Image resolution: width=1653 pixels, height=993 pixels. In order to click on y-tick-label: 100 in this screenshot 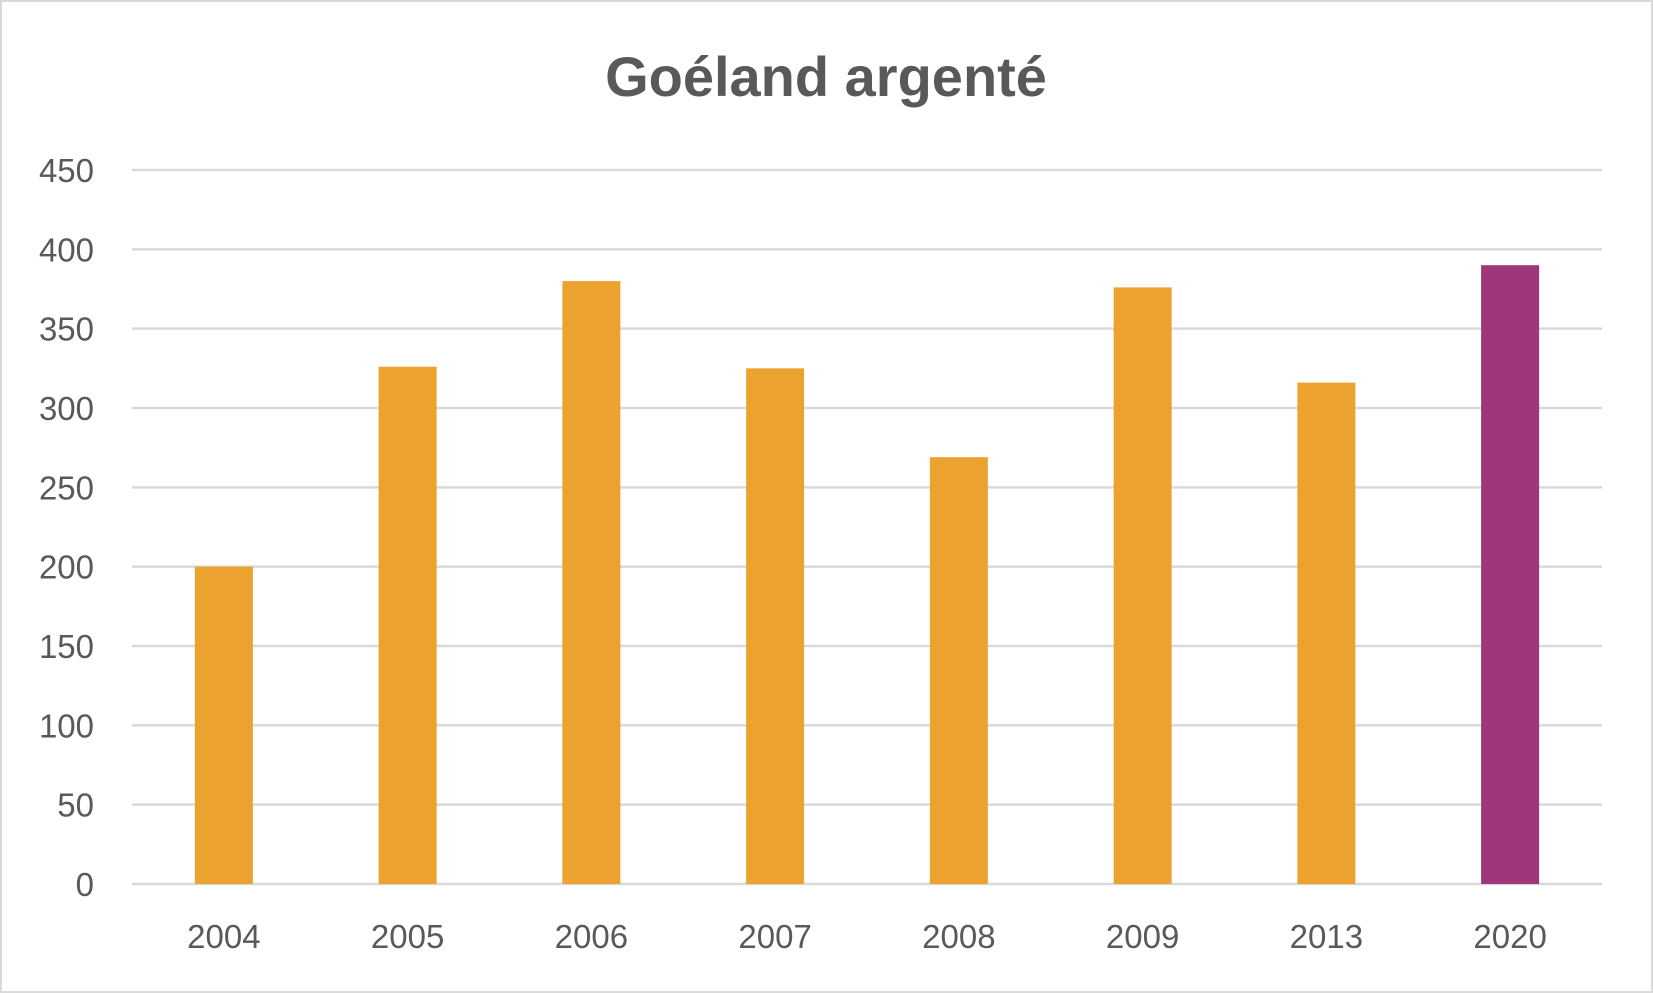, I will do `click(66, 725)`.